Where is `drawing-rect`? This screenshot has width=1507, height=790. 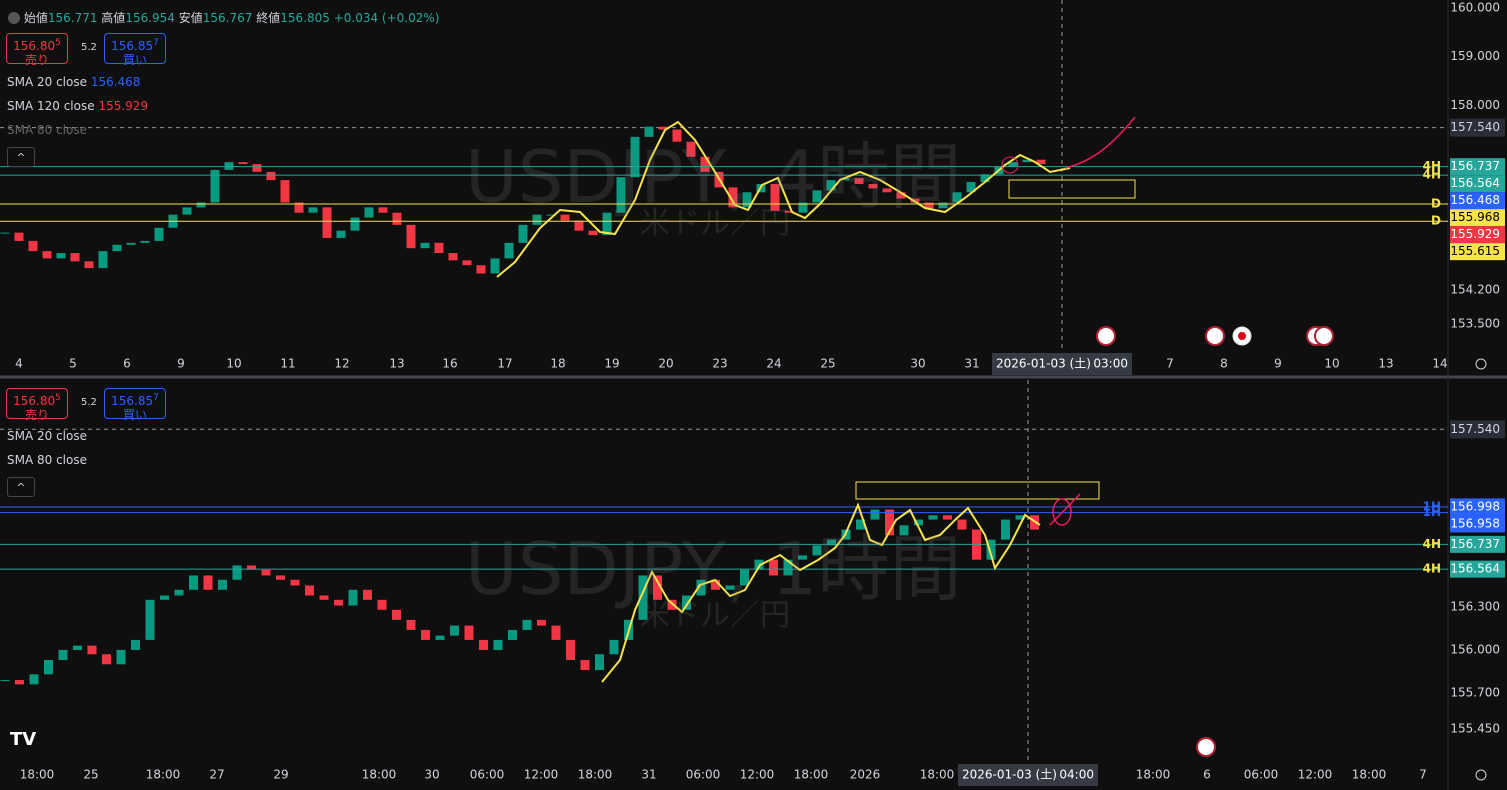 drawing-rect is located at coordinates (977, 490).